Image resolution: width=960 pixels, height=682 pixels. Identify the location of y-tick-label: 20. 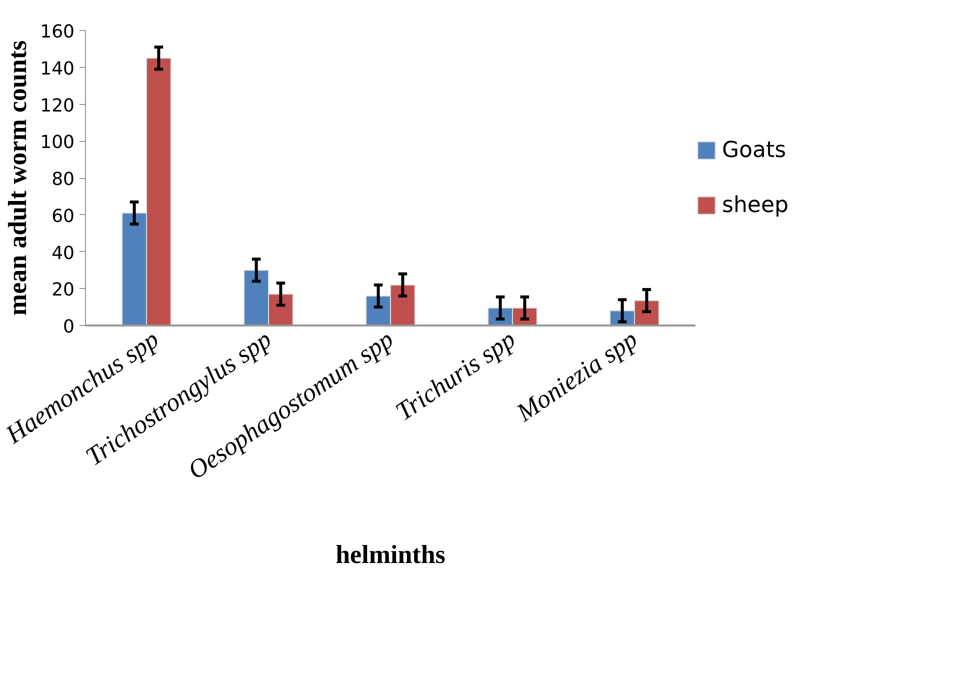
(63, 290).